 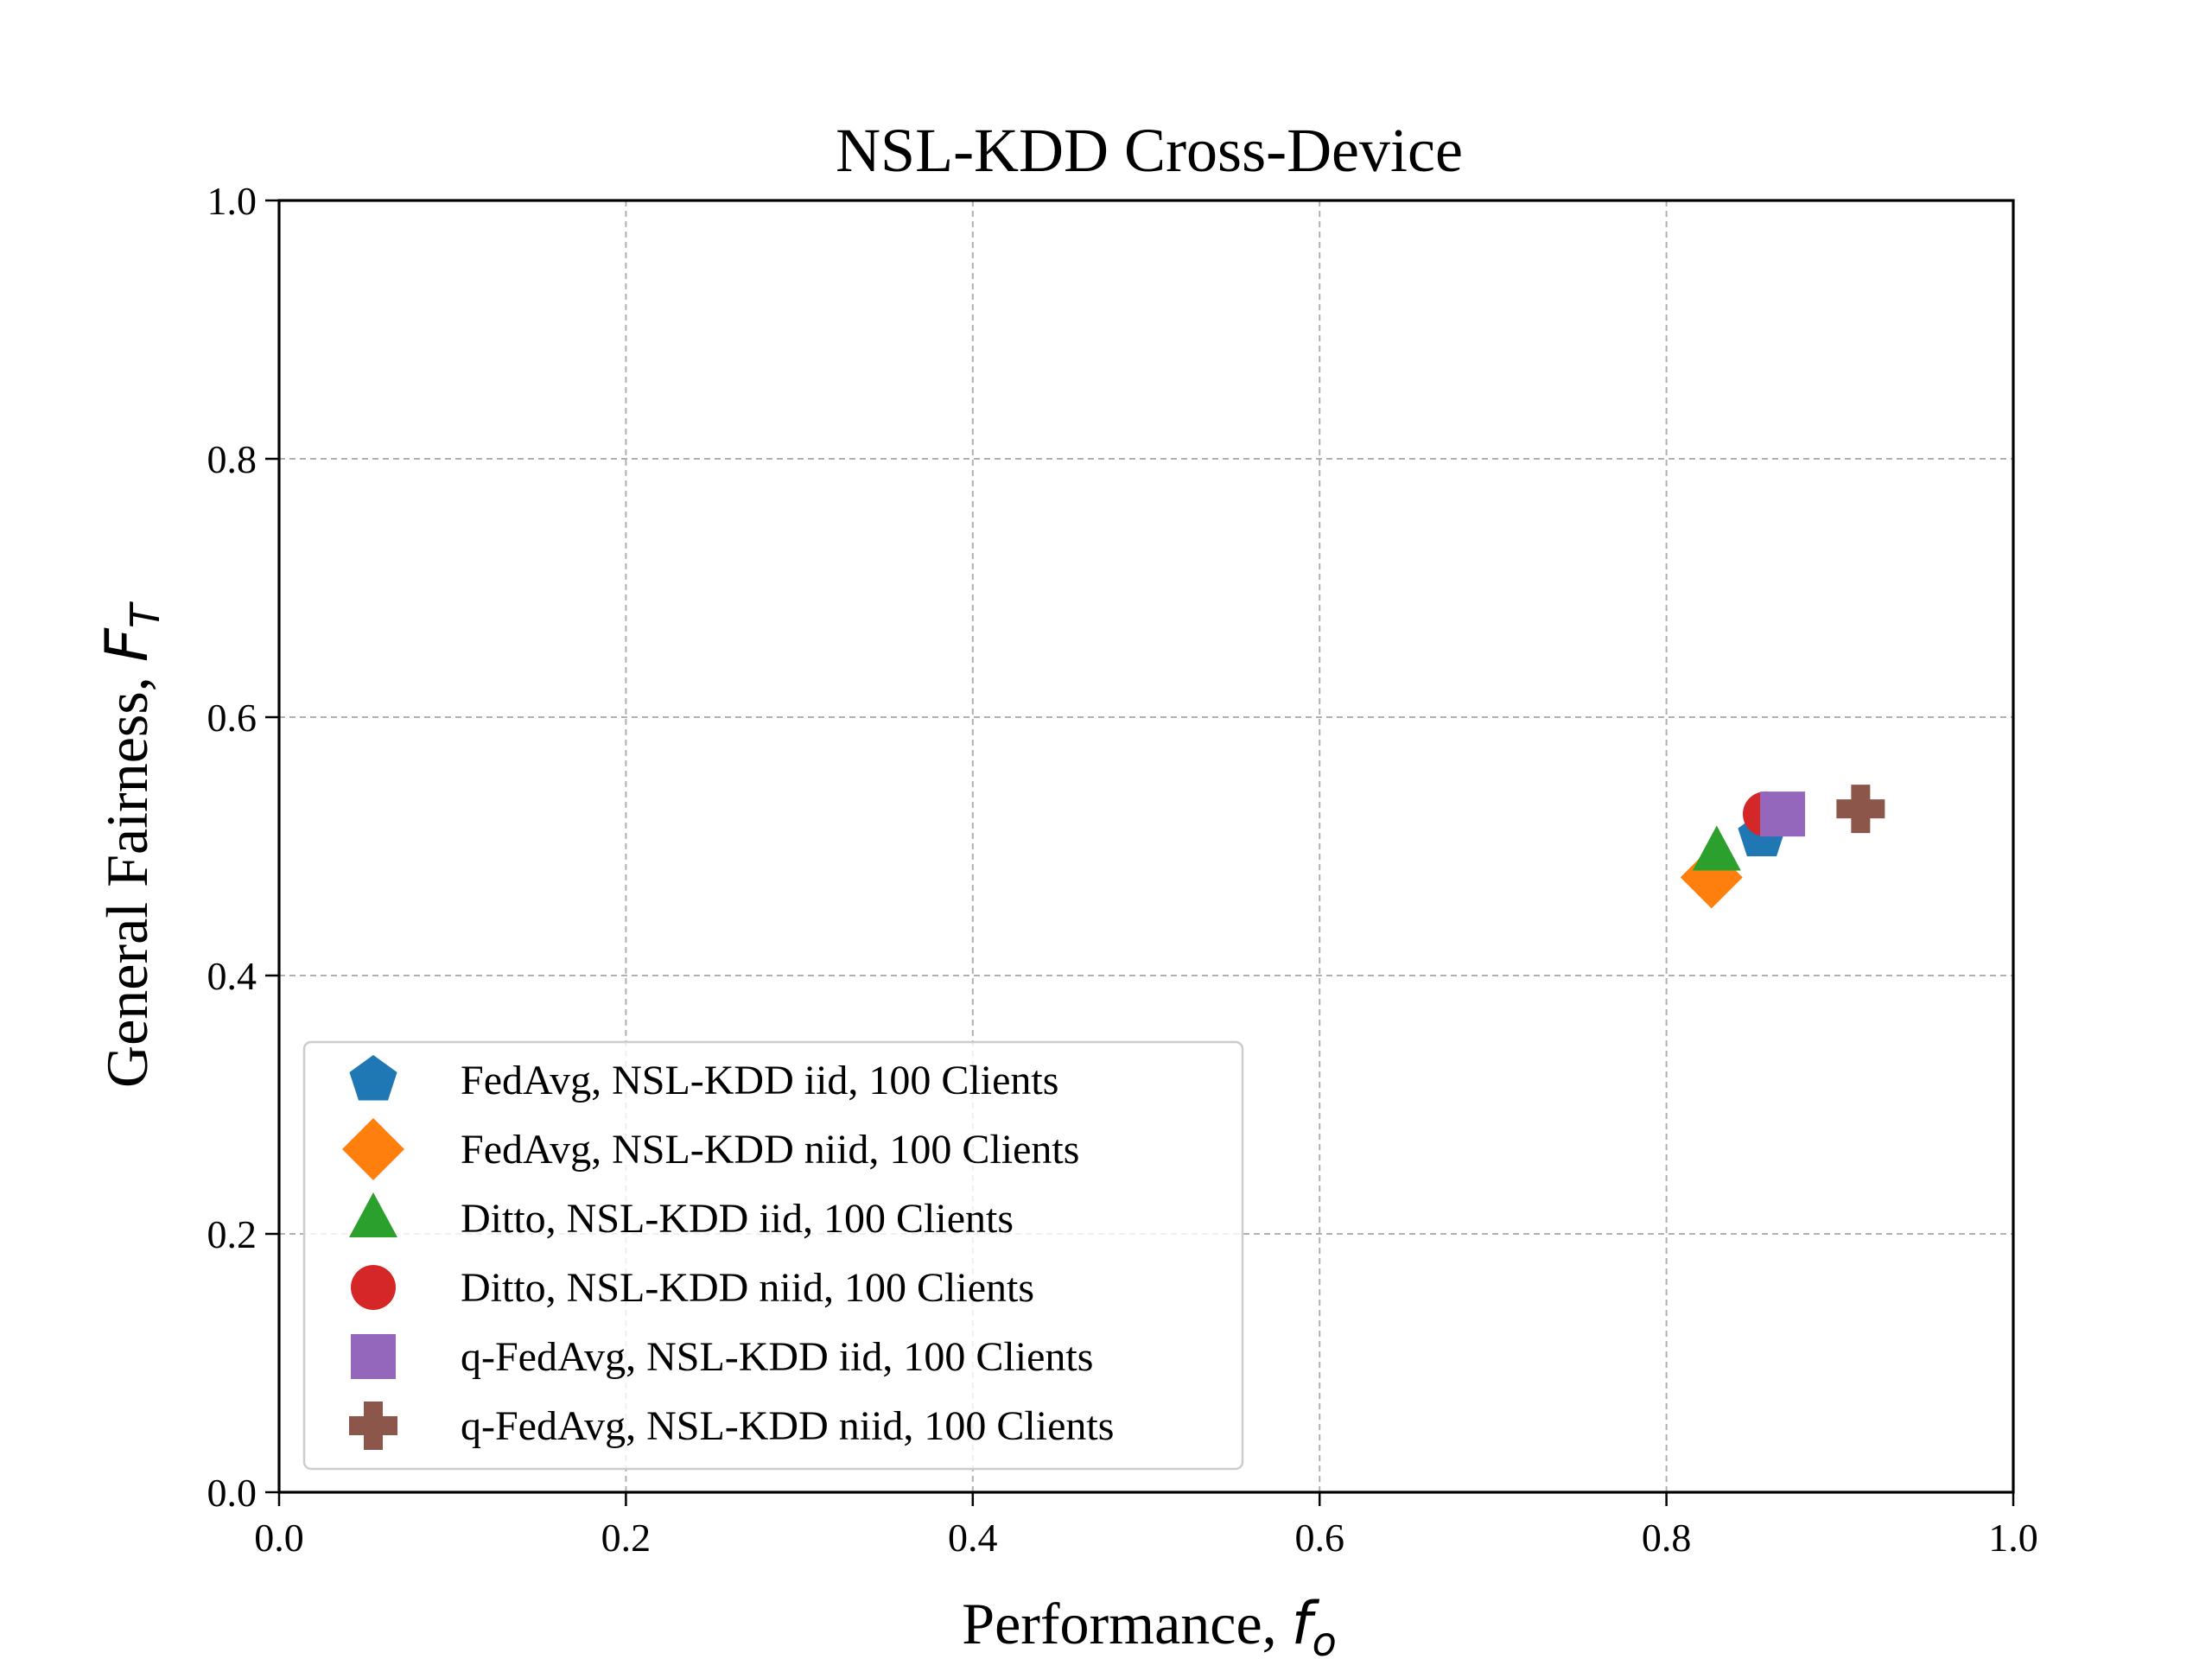 What do you see at coordinates (232, 201) in the screenshot?
I see `y-tick-label: 1.0` at bounding box center [232, 201].